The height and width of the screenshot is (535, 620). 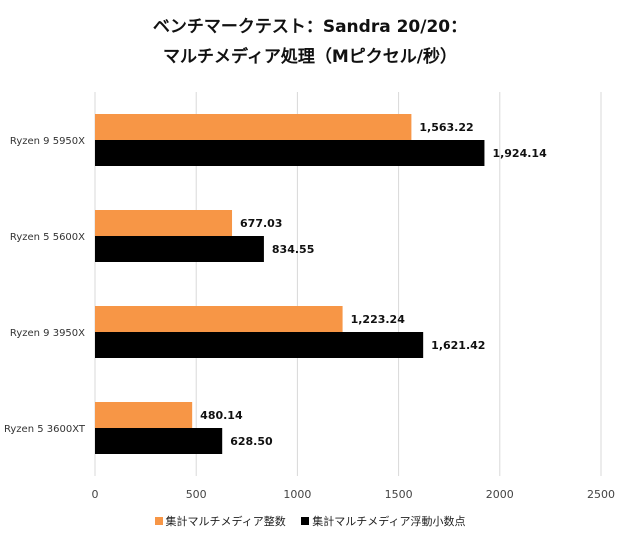 I want to click on chart-title-line-2: マルチメディア処理（Mピクセル/秒）, so click(x=310, y=57).